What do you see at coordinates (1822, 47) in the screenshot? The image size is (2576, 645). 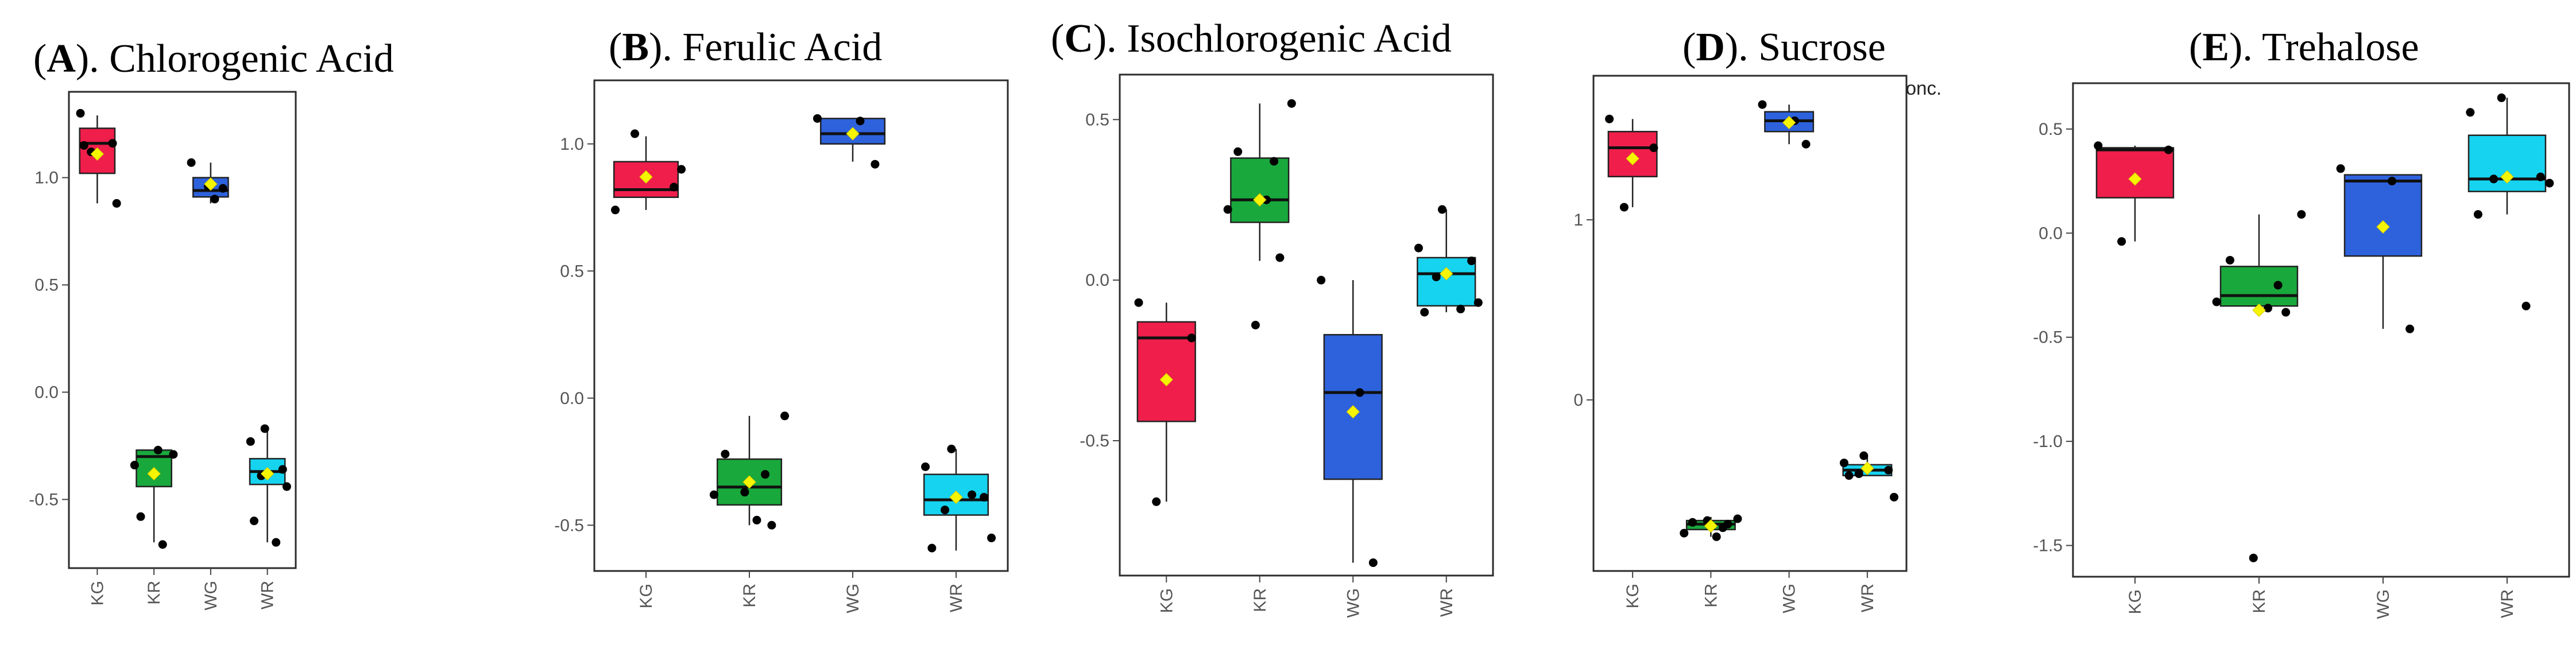 I see `panel-name: Sucrose` at bounding box center [1822, 47].